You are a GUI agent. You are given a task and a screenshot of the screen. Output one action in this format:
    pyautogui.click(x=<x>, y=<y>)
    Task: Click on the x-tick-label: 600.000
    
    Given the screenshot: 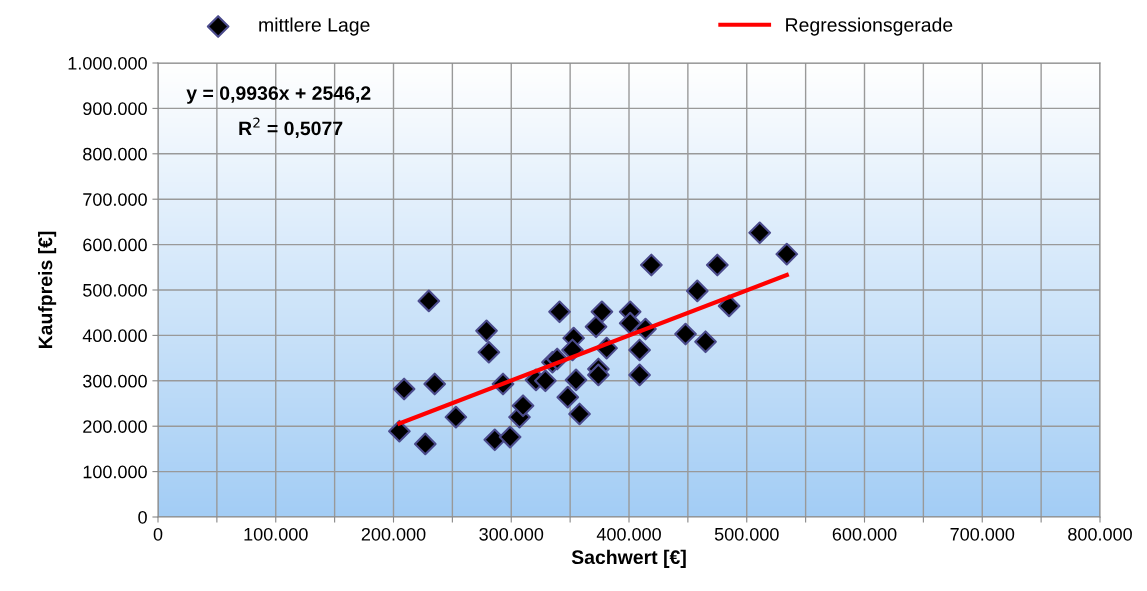 What is the action you would take?
    pyautogui.click(x=864, y=534)
    